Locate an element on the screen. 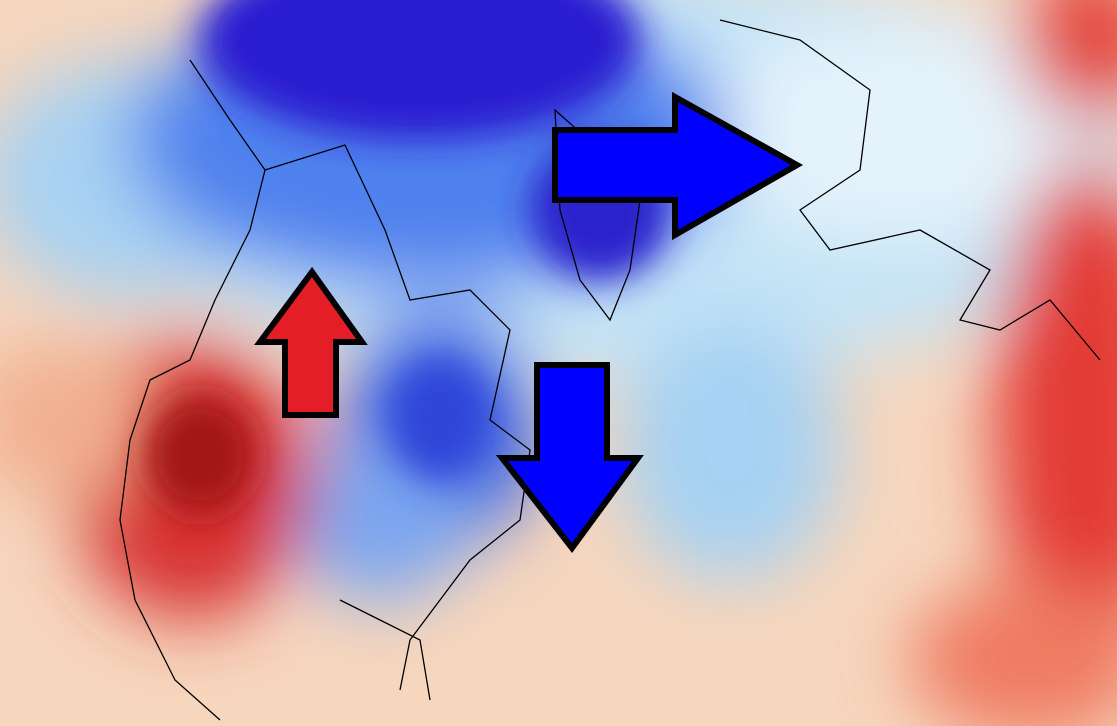 Image resolution: width=1117 pixels, height=726 pixels. cold-arrow-east is located at coordinates (678, 166).